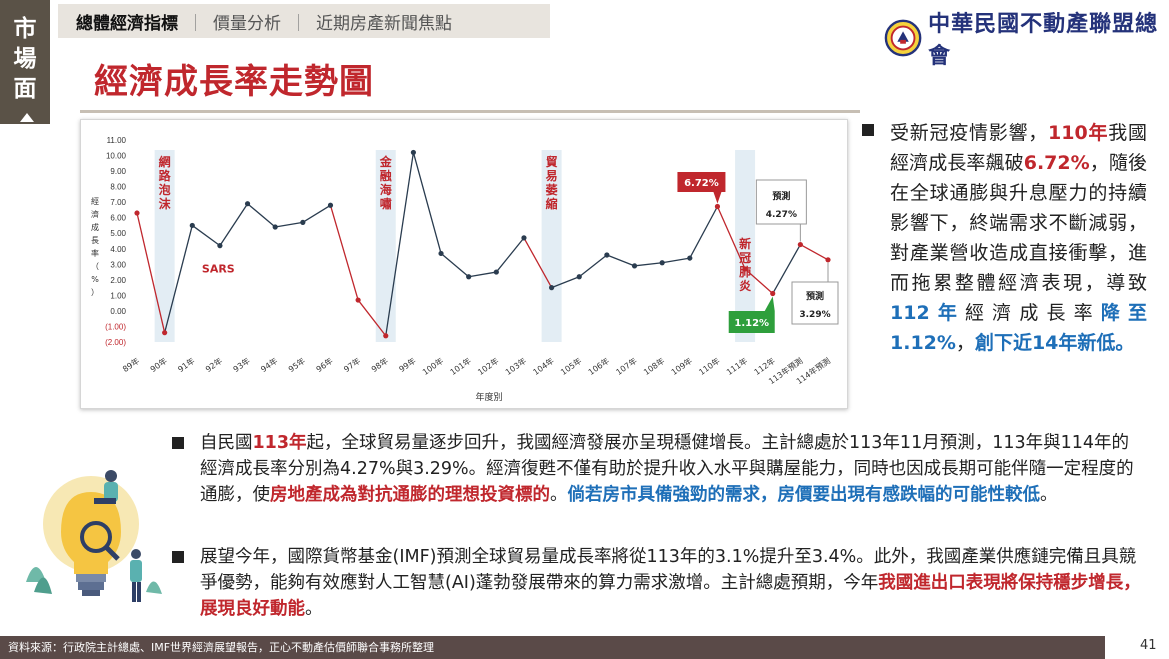  I want to click on event-label-char: 嘯, so click(386, 203).